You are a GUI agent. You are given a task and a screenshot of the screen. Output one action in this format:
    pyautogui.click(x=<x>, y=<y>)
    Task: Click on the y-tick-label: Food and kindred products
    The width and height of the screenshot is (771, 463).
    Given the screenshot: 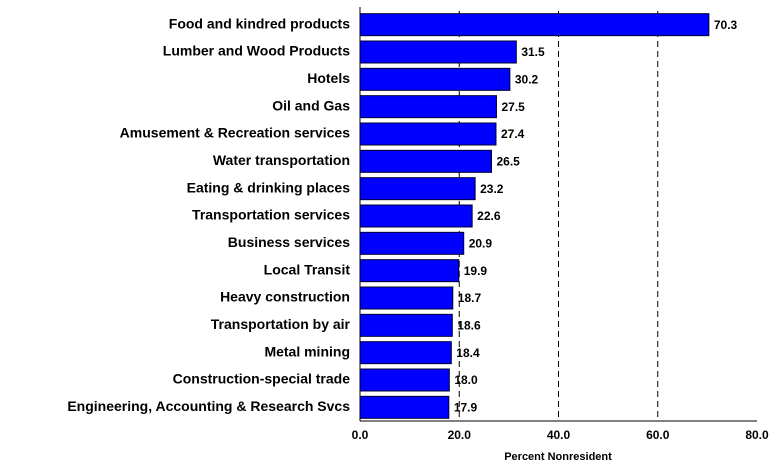 What is the action you would take?
    pyautogui.click(x=259, y=23)
    